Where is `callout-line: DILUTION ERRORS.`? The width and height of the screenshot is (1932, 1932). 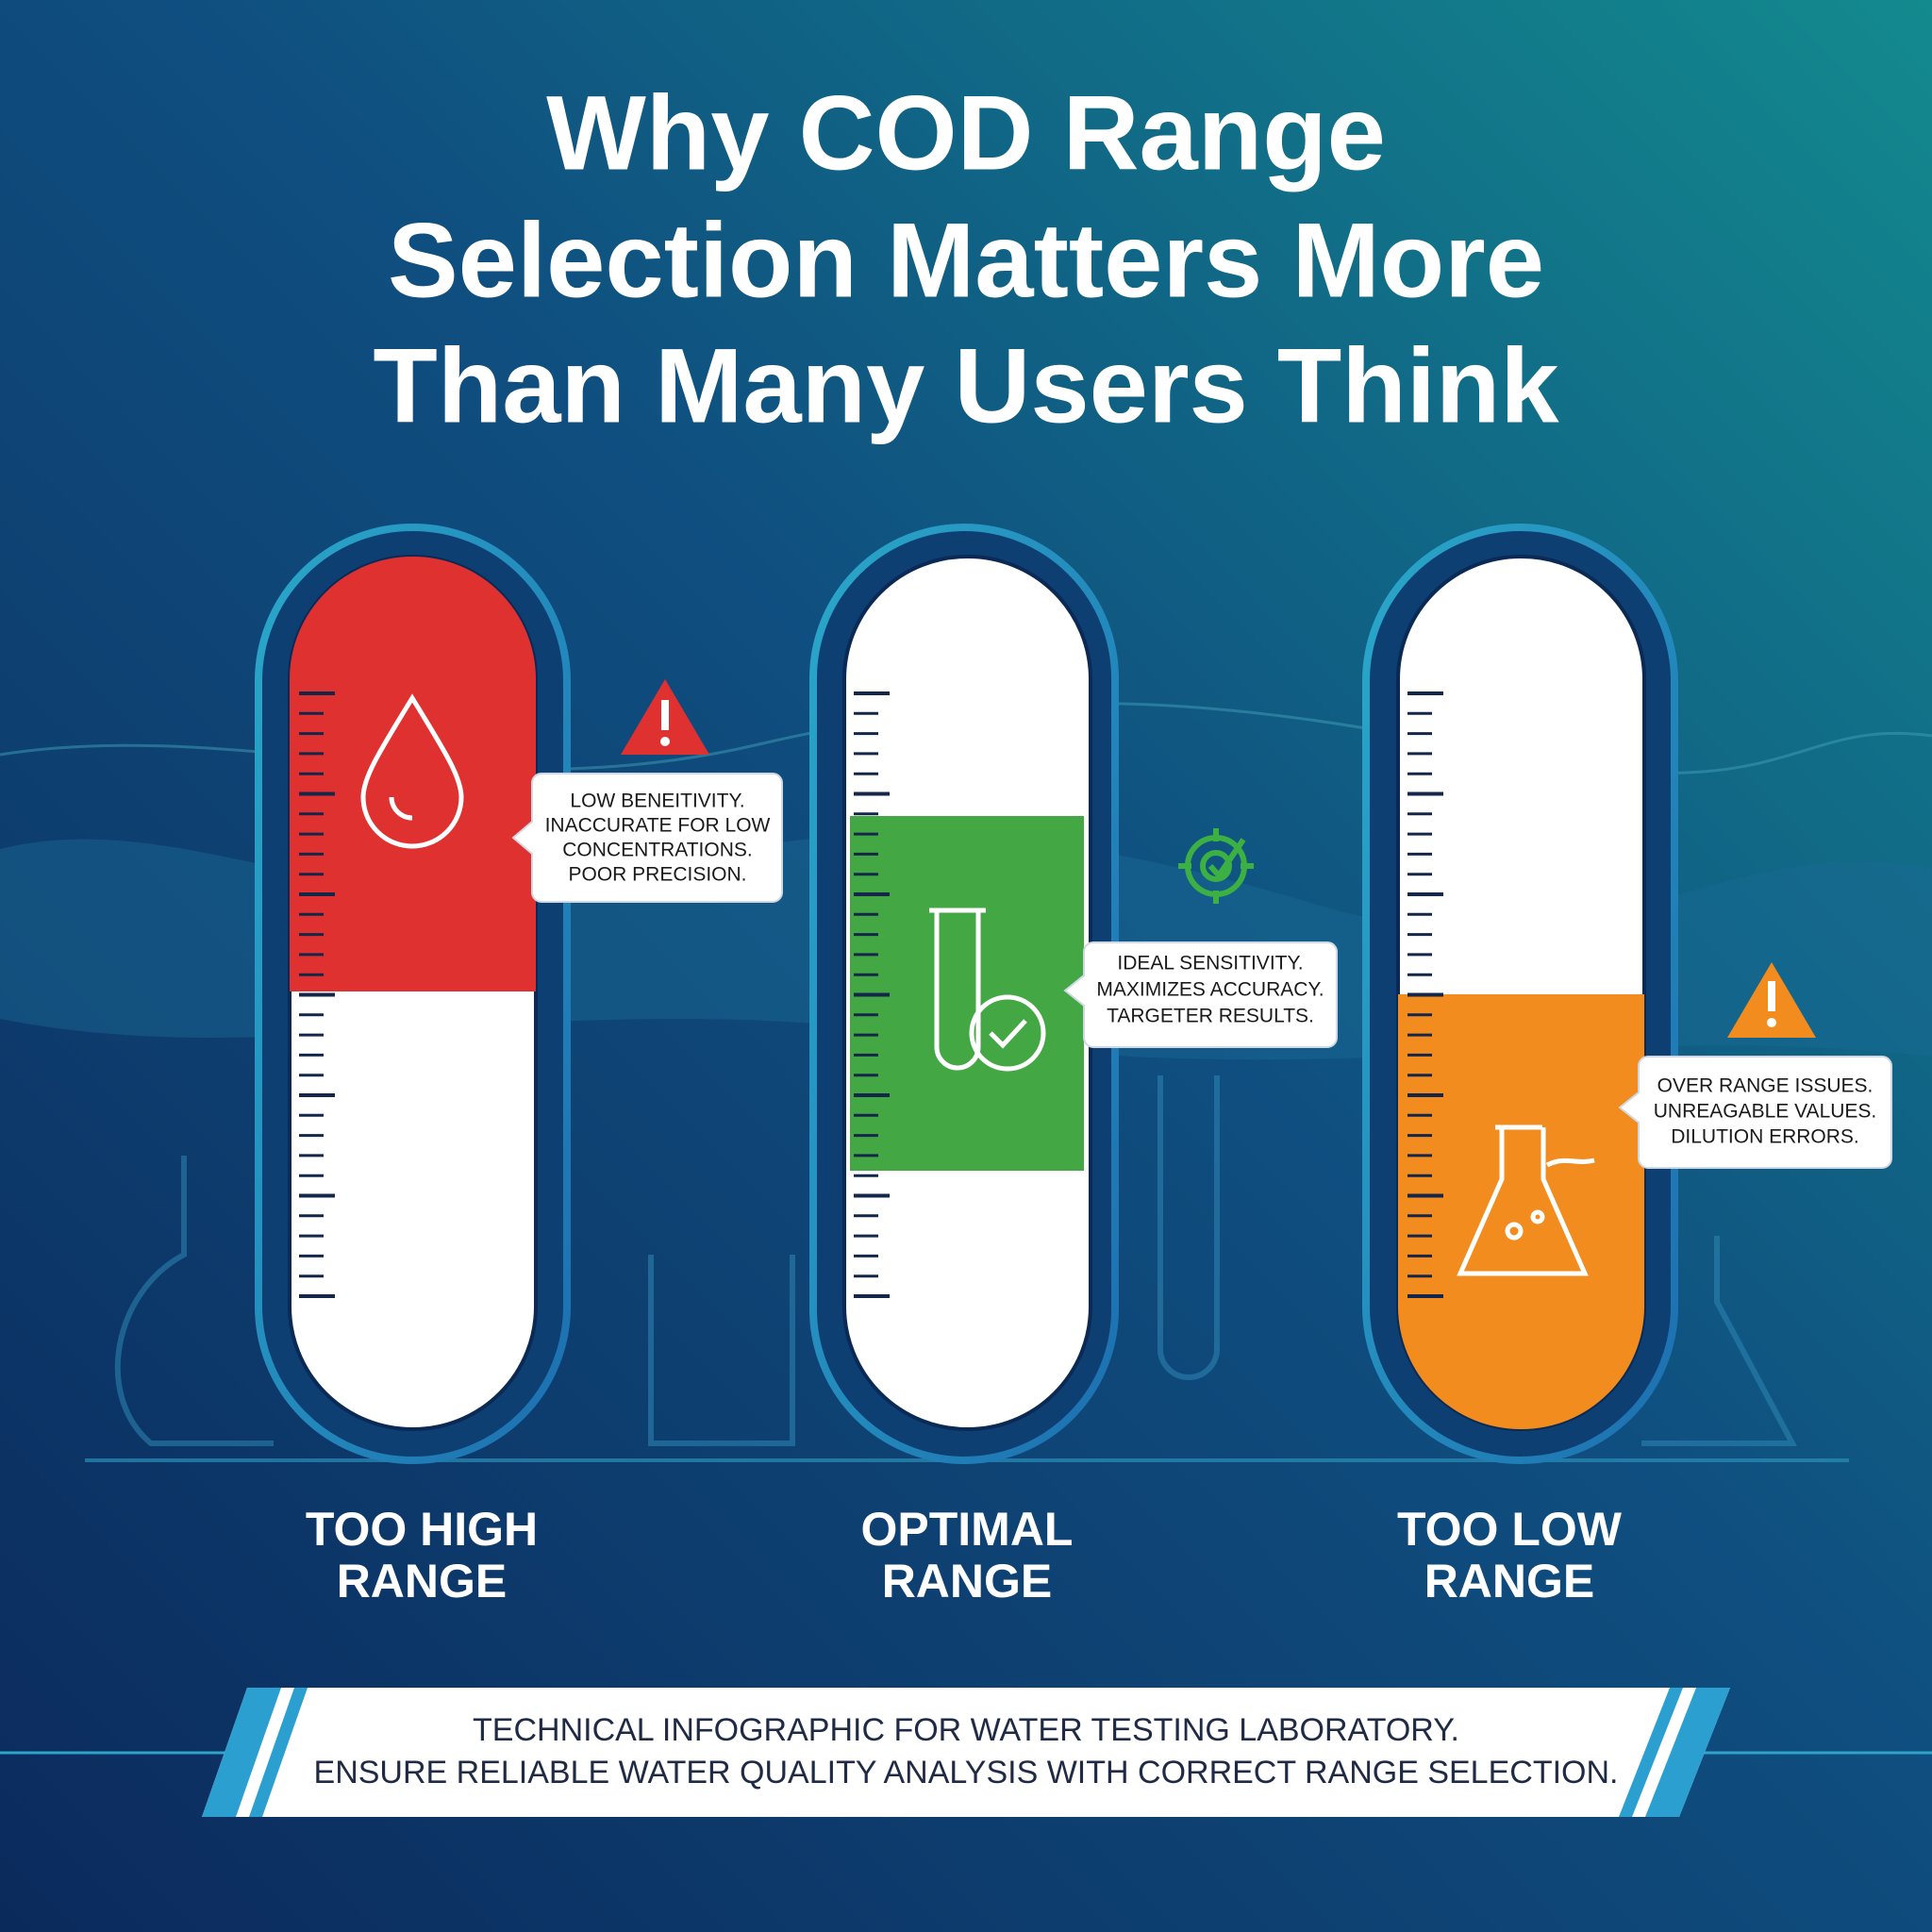
callout-line: DILUTION ERRORS. is located at coordinates (1765, 1137).